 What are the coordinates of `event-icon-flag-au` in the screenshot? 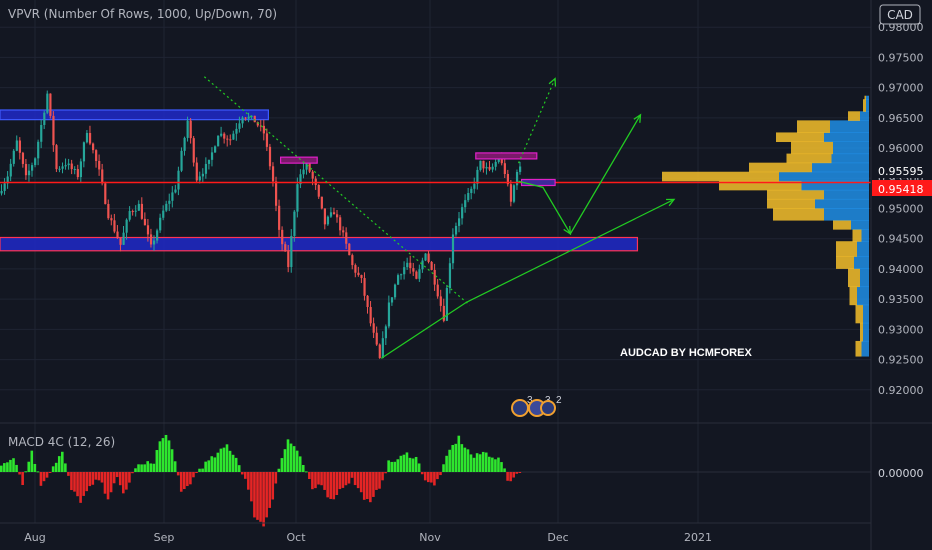 It's located at (520, 408).